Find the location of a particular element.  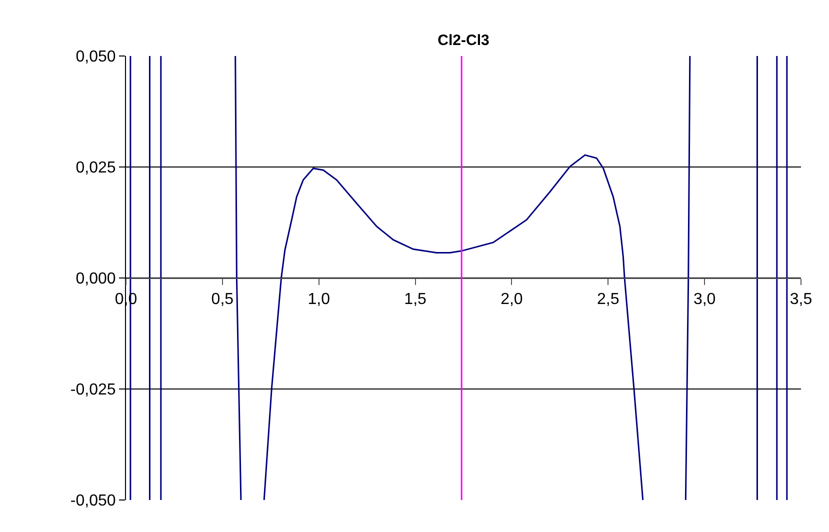

chart-title: Cl2-Cl3 is located at coordinates (464, 41).